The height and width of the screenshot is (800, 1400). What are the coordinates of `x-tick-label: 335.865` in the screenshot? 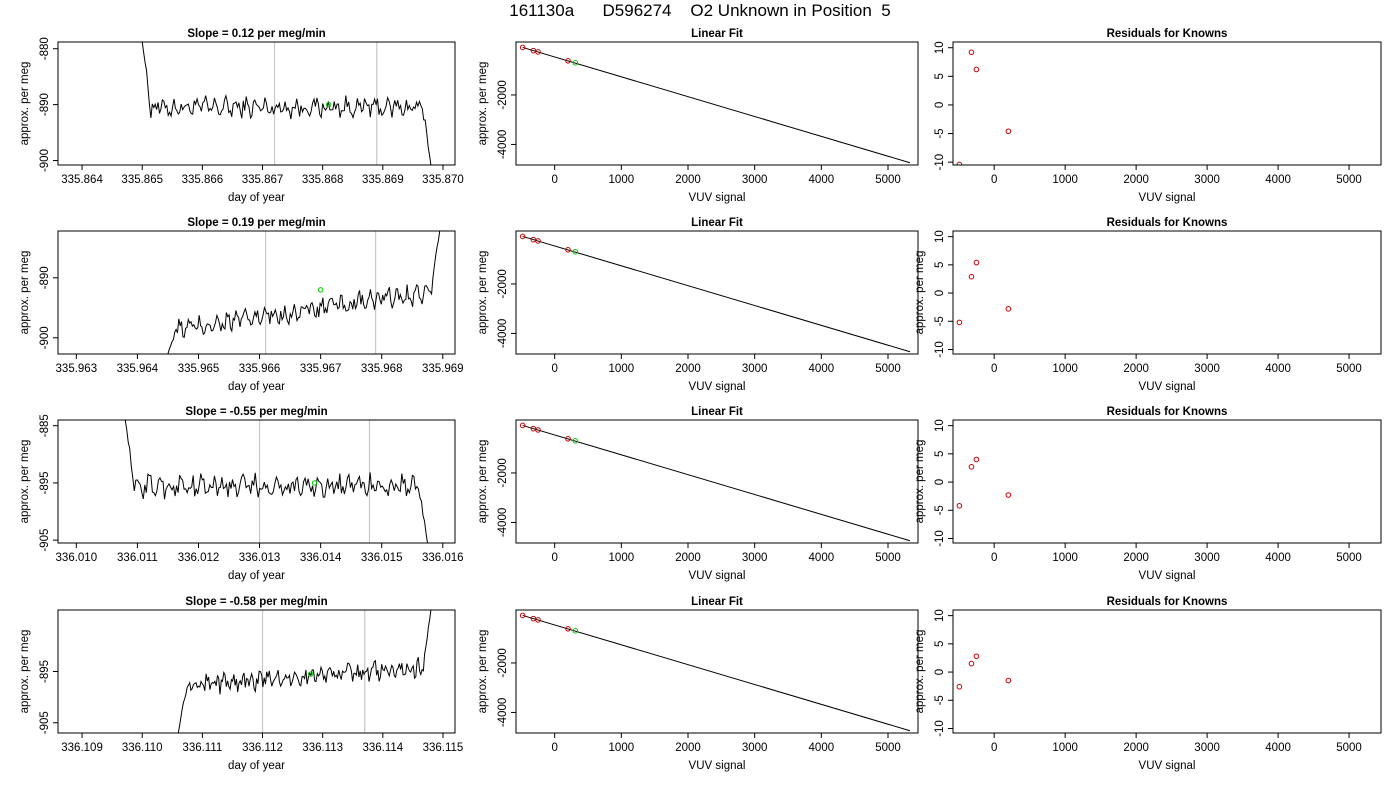 It's located at (142, 180).